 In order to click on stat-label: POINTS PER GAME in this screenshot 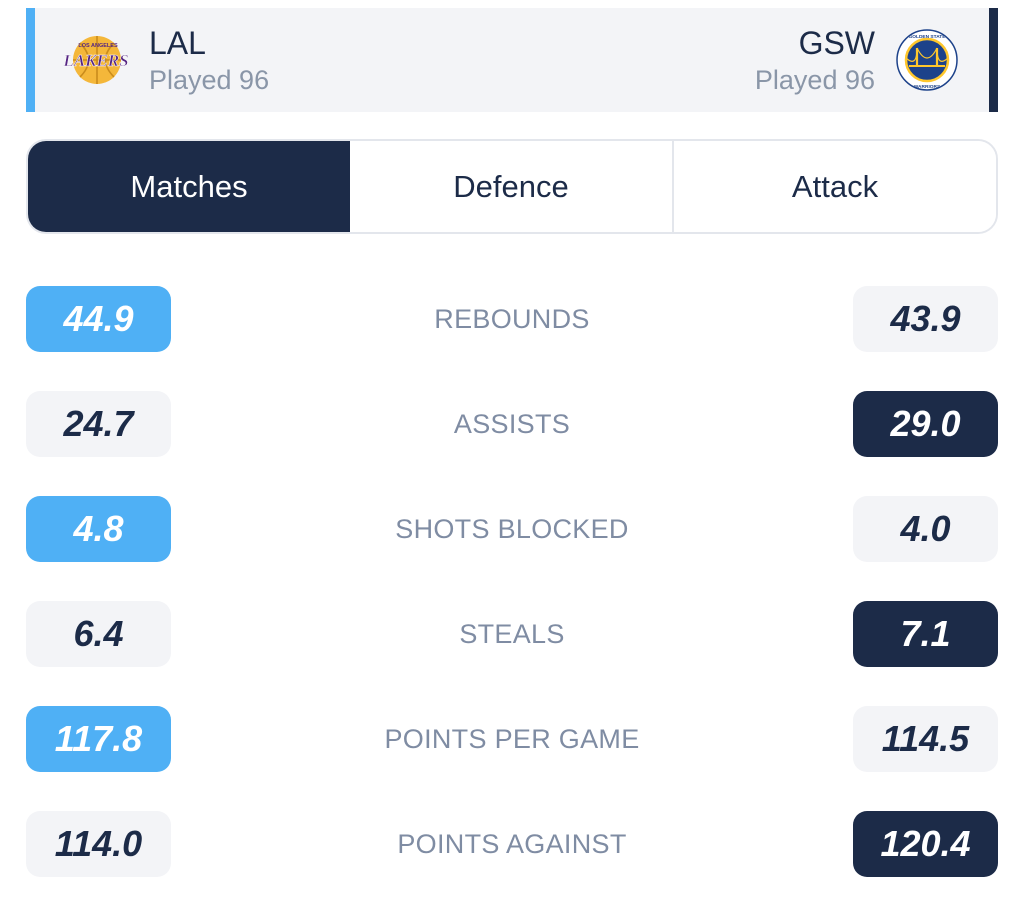, I will do `click(512, 738)`.